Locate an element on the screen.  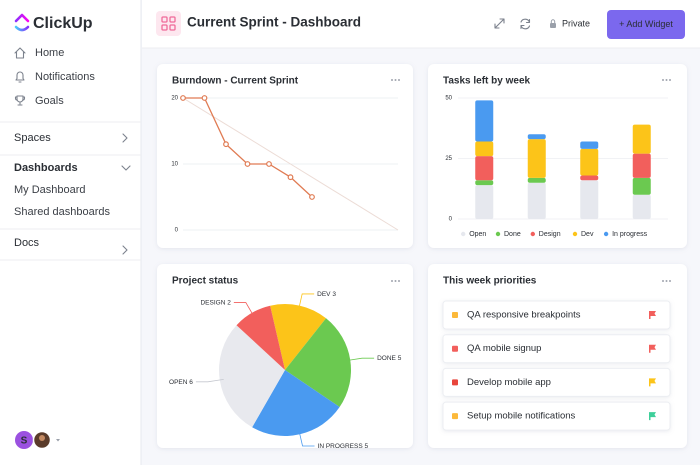
caret is located at coordinates (58, 440).